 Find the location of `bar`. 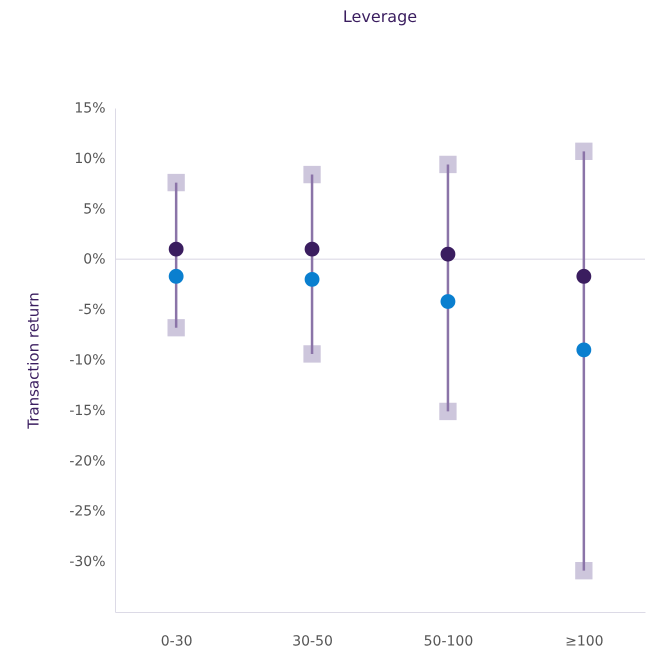

bar is located at coordinates (584, 361).